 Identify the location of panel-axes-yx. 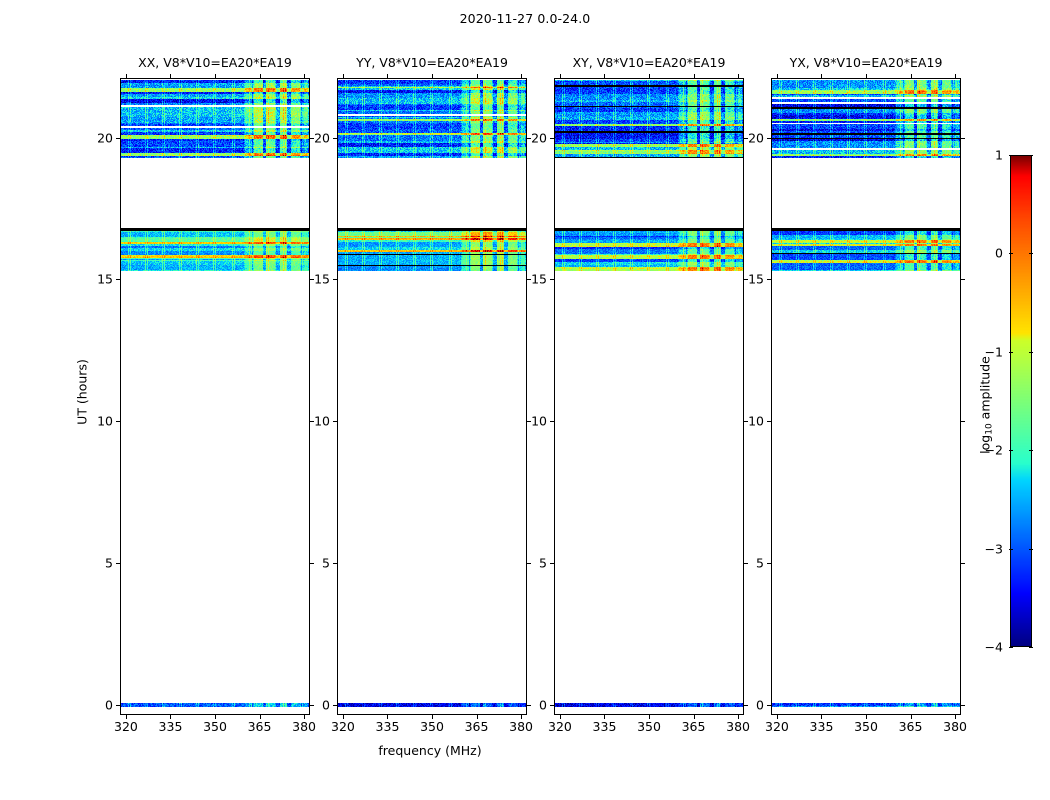
(866, 396).